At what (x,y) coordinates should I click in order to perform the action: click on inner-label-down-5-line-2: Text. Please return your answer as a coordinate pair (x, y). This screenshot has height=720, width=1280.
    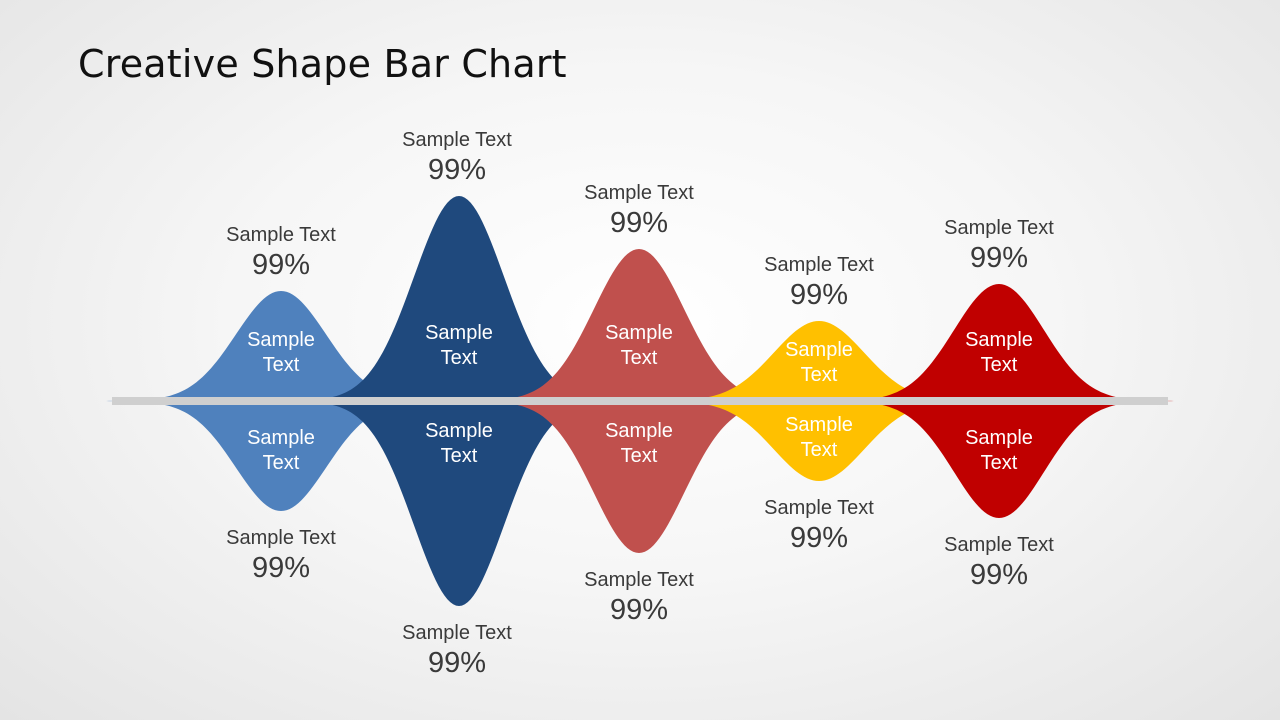
    Looking at the image, I should click on (999, 463).